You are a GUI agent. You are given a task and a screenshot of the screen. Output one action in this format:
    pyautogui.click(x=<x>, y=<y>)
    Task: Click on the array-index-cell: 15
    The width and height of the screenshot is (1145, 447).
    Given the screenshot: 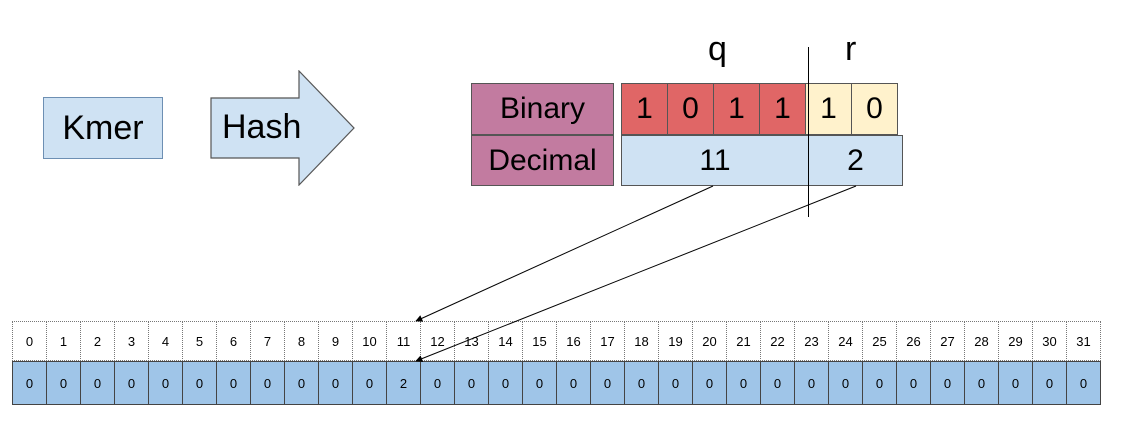 What is the action you would take?
    pyautogui.click(x=539, y=341)
    